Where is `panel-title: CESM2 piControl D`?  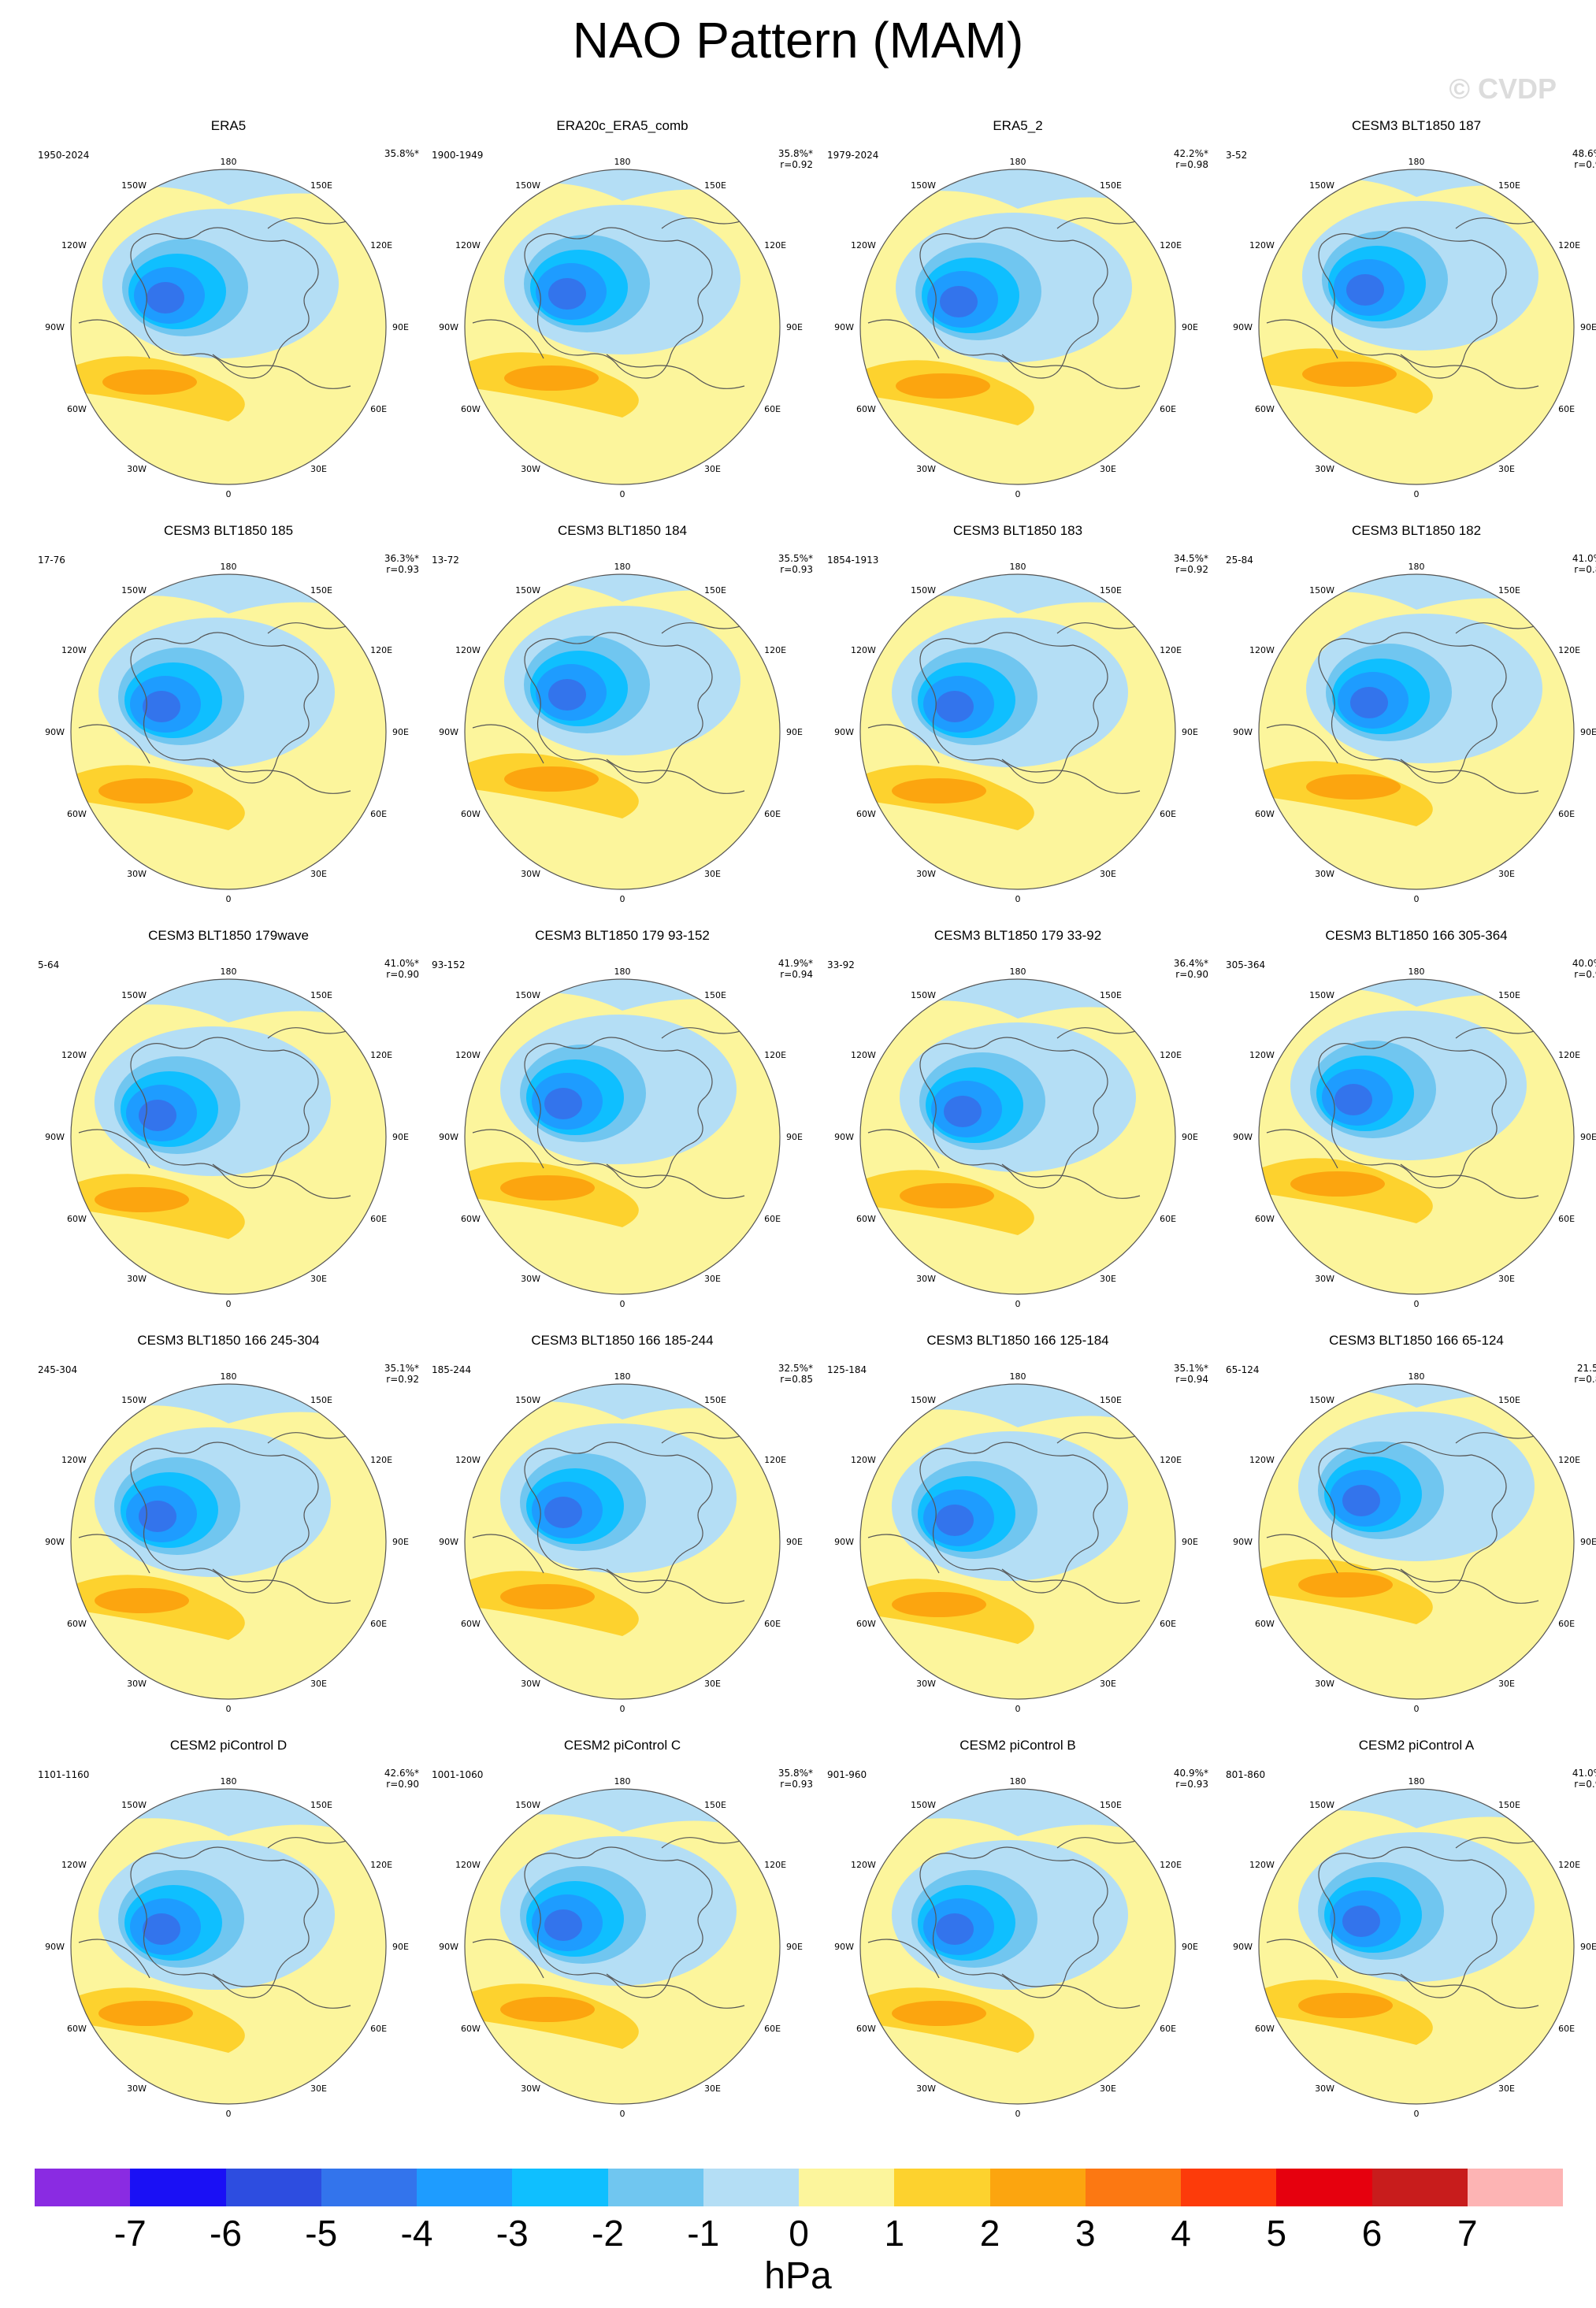
panel-title: CESM2 piControl D is located at coordinates (228, 1745).